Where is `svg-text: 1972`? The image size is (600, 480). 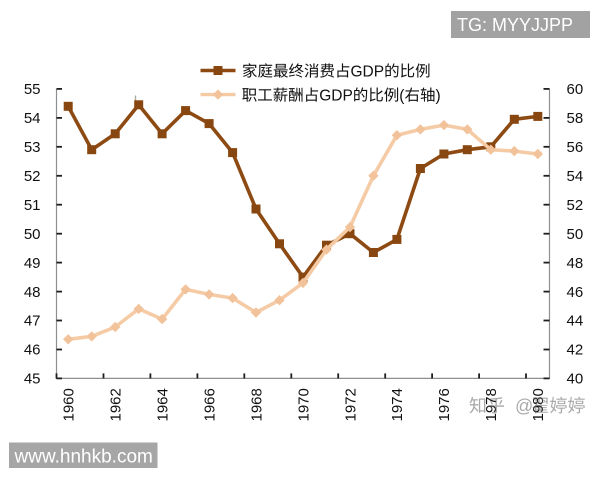
svg-text: 1972 is located at coordinates (350, 404).